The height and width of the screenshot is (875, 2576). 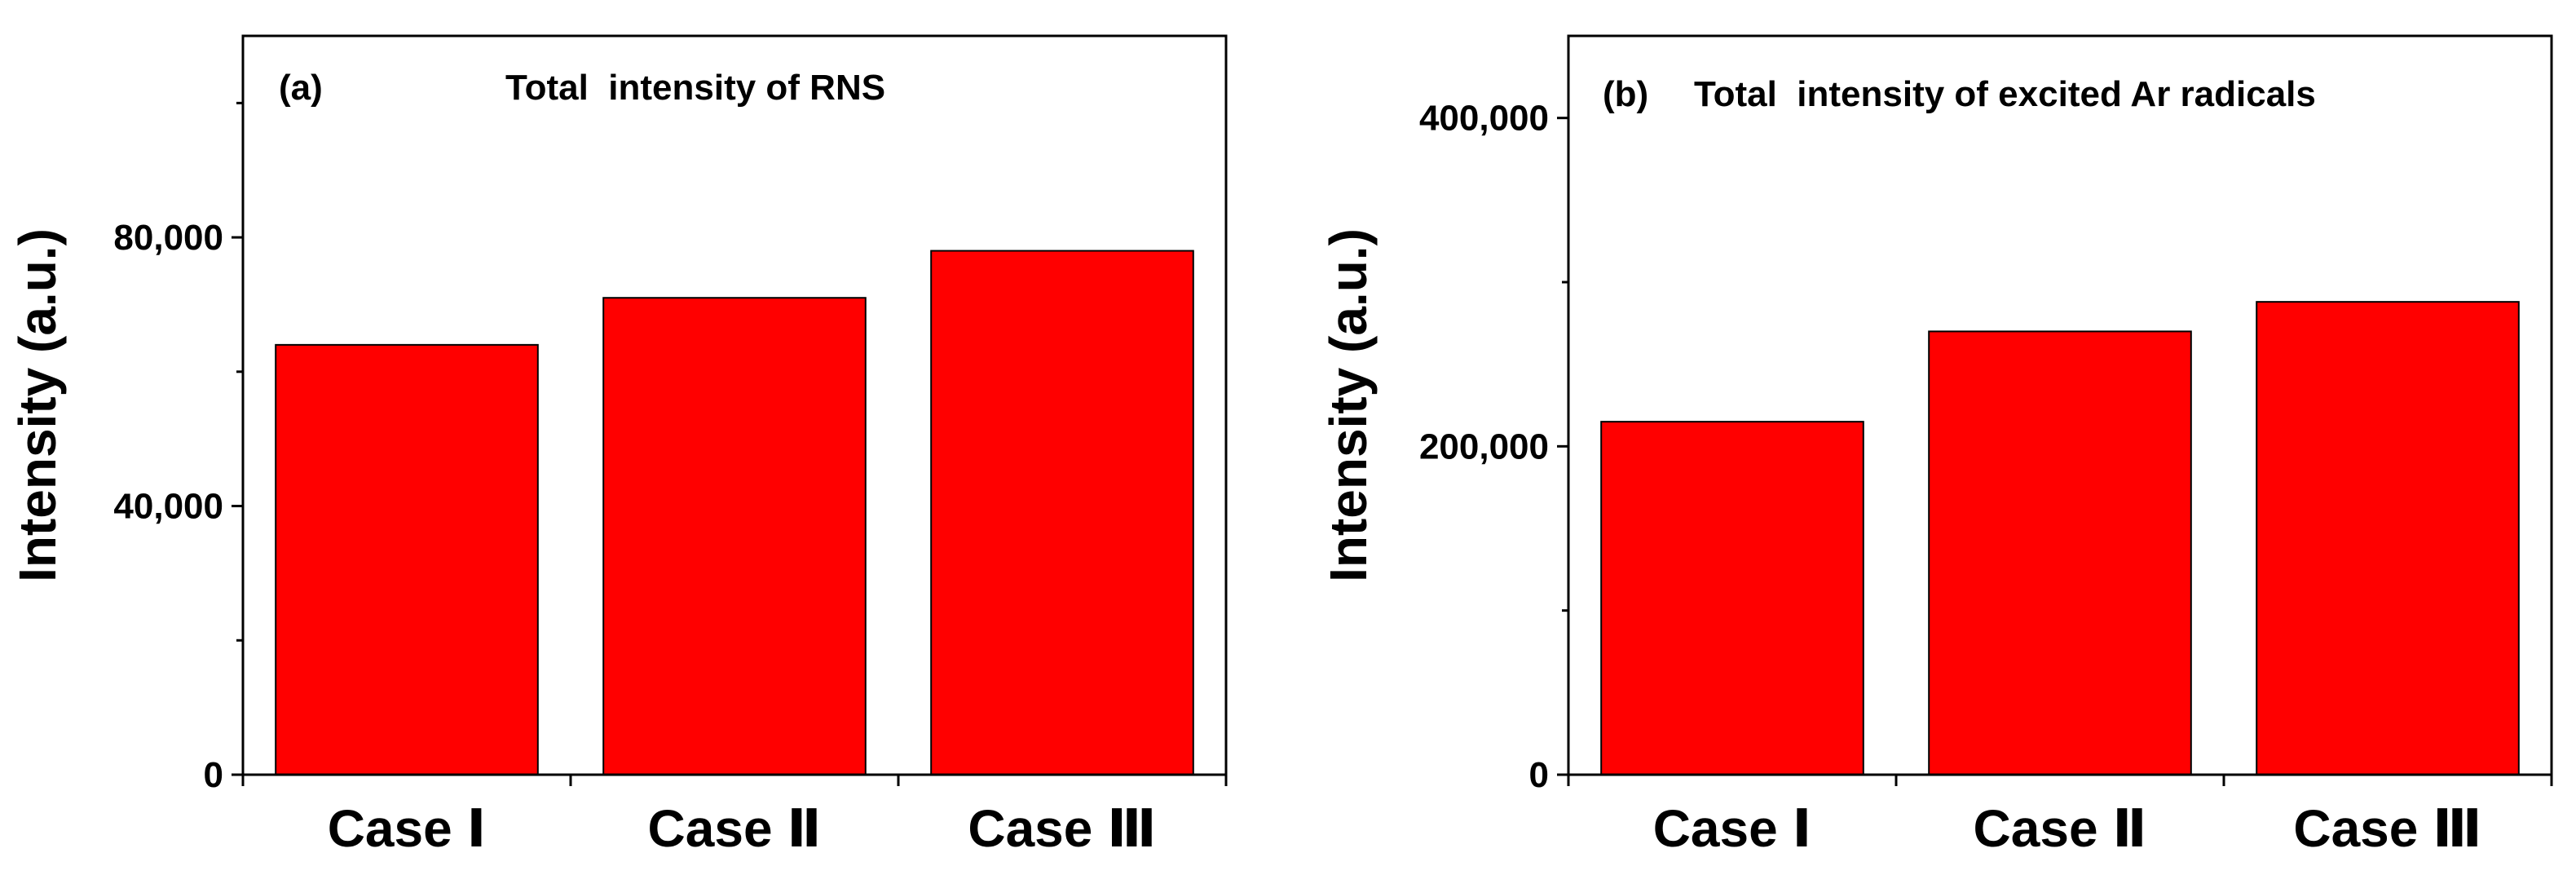 What do you see at coordinates (1484, 446) in the screenshot?
I see `y-tick-label: 200,000` at bounding box center [1484, 446].